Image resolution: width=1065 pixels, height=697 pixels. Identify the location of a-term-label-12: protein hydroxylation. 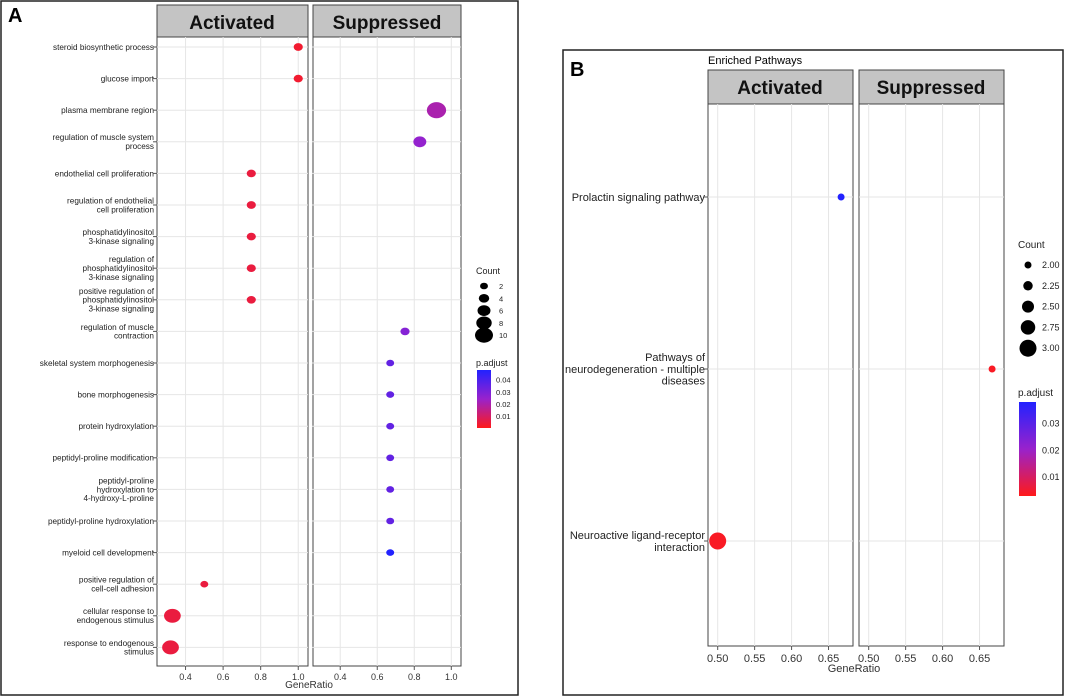
(116, 426).